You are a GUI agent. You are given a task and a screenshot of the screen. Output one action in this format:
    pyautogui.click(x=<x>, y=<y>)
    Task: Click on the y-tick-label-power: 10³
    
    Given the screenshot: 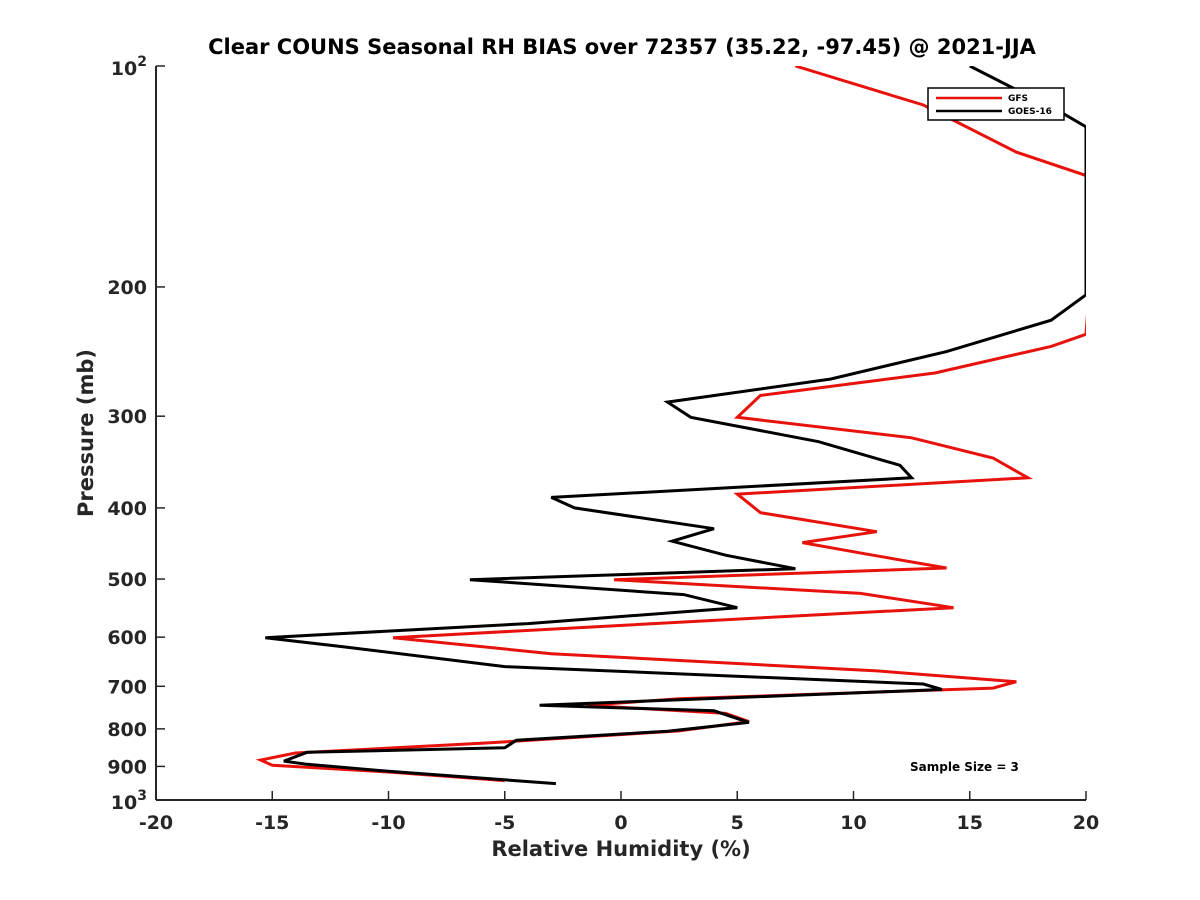 What is the action you would take?
    pyautogui.click(x=129, y=801)
    